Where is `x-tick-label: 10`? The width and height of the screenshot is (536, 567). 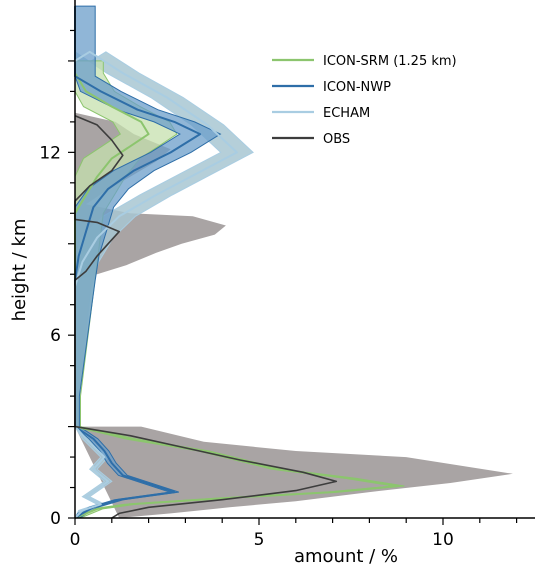
x-tick-label: 10 is located at coordinates (443, 540).